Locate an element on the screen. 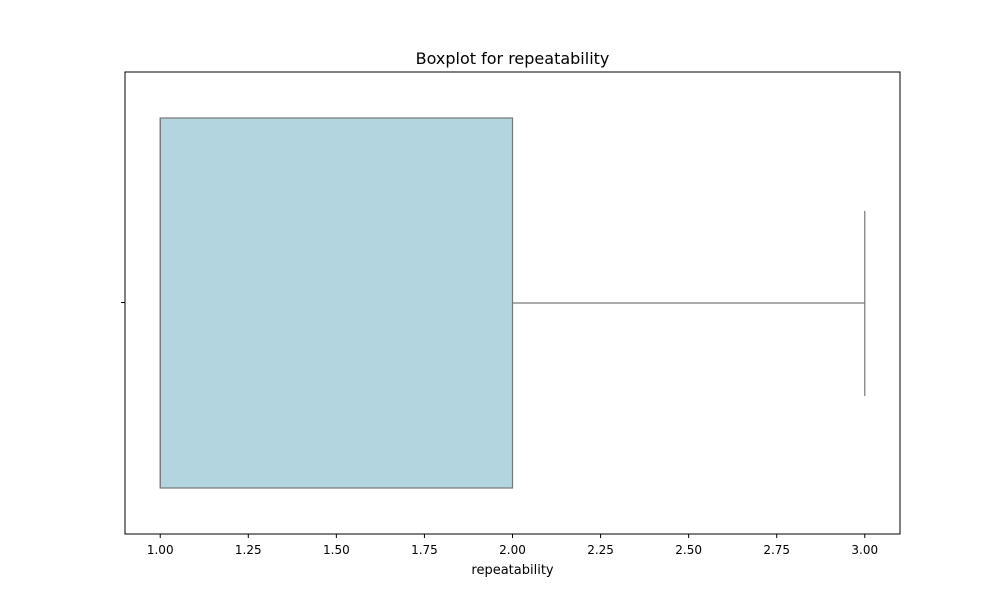 The height and width of the screenshot is (600, 1000). x-tick-label: 1.50 is located at coordinates (336, 550).